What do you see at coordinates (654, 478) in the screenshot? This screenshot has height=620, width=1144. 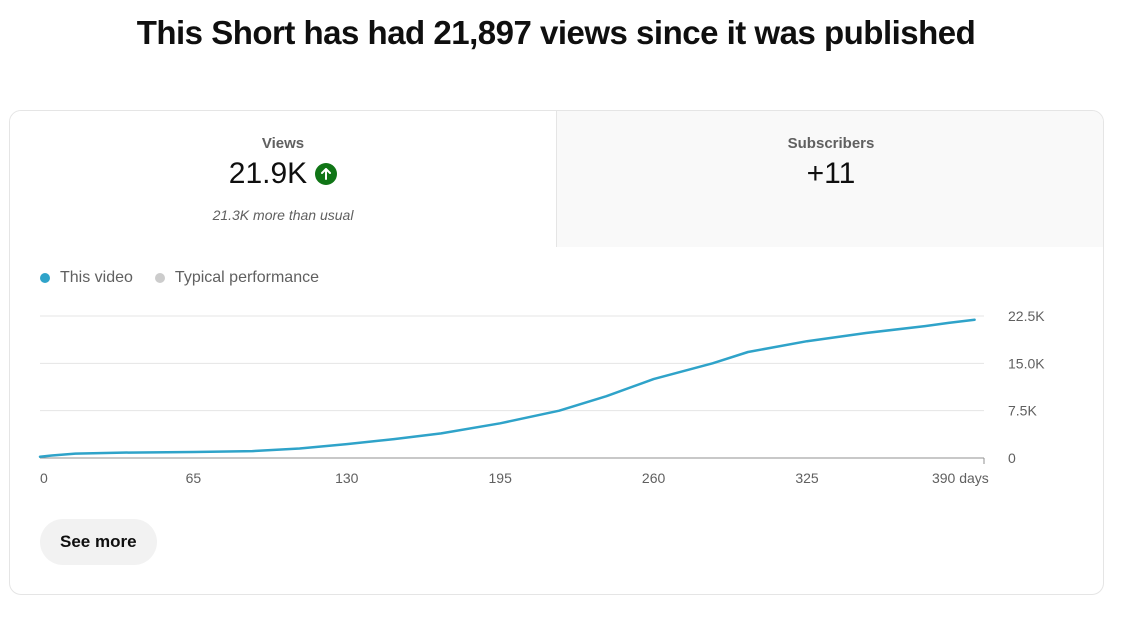 I see `x-tick-label: 260` at bounding box center [654, 478].